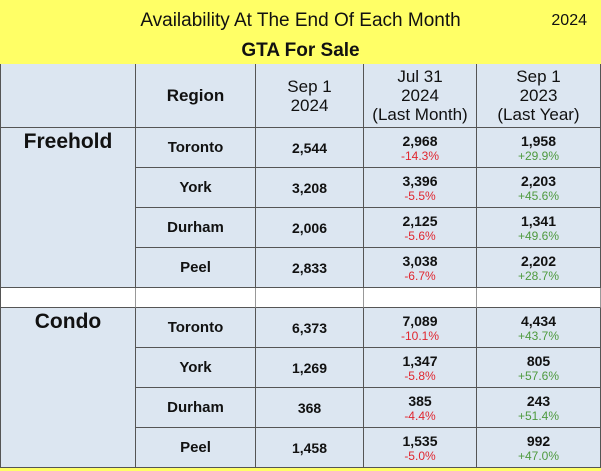 Image resolution: width=601 pixels, height=471 pixels. I want to click on current-header-line-1: Sep 1, so click(309, 86).